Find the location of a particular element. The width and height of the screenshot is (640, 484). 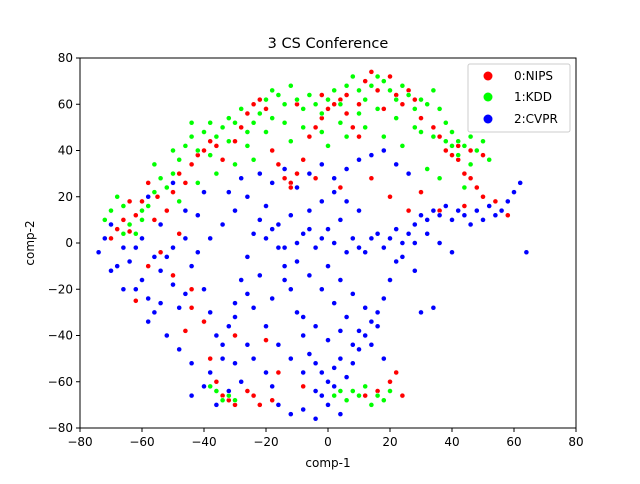

x-tick-label: −60 is located at coordinates (141, 442).